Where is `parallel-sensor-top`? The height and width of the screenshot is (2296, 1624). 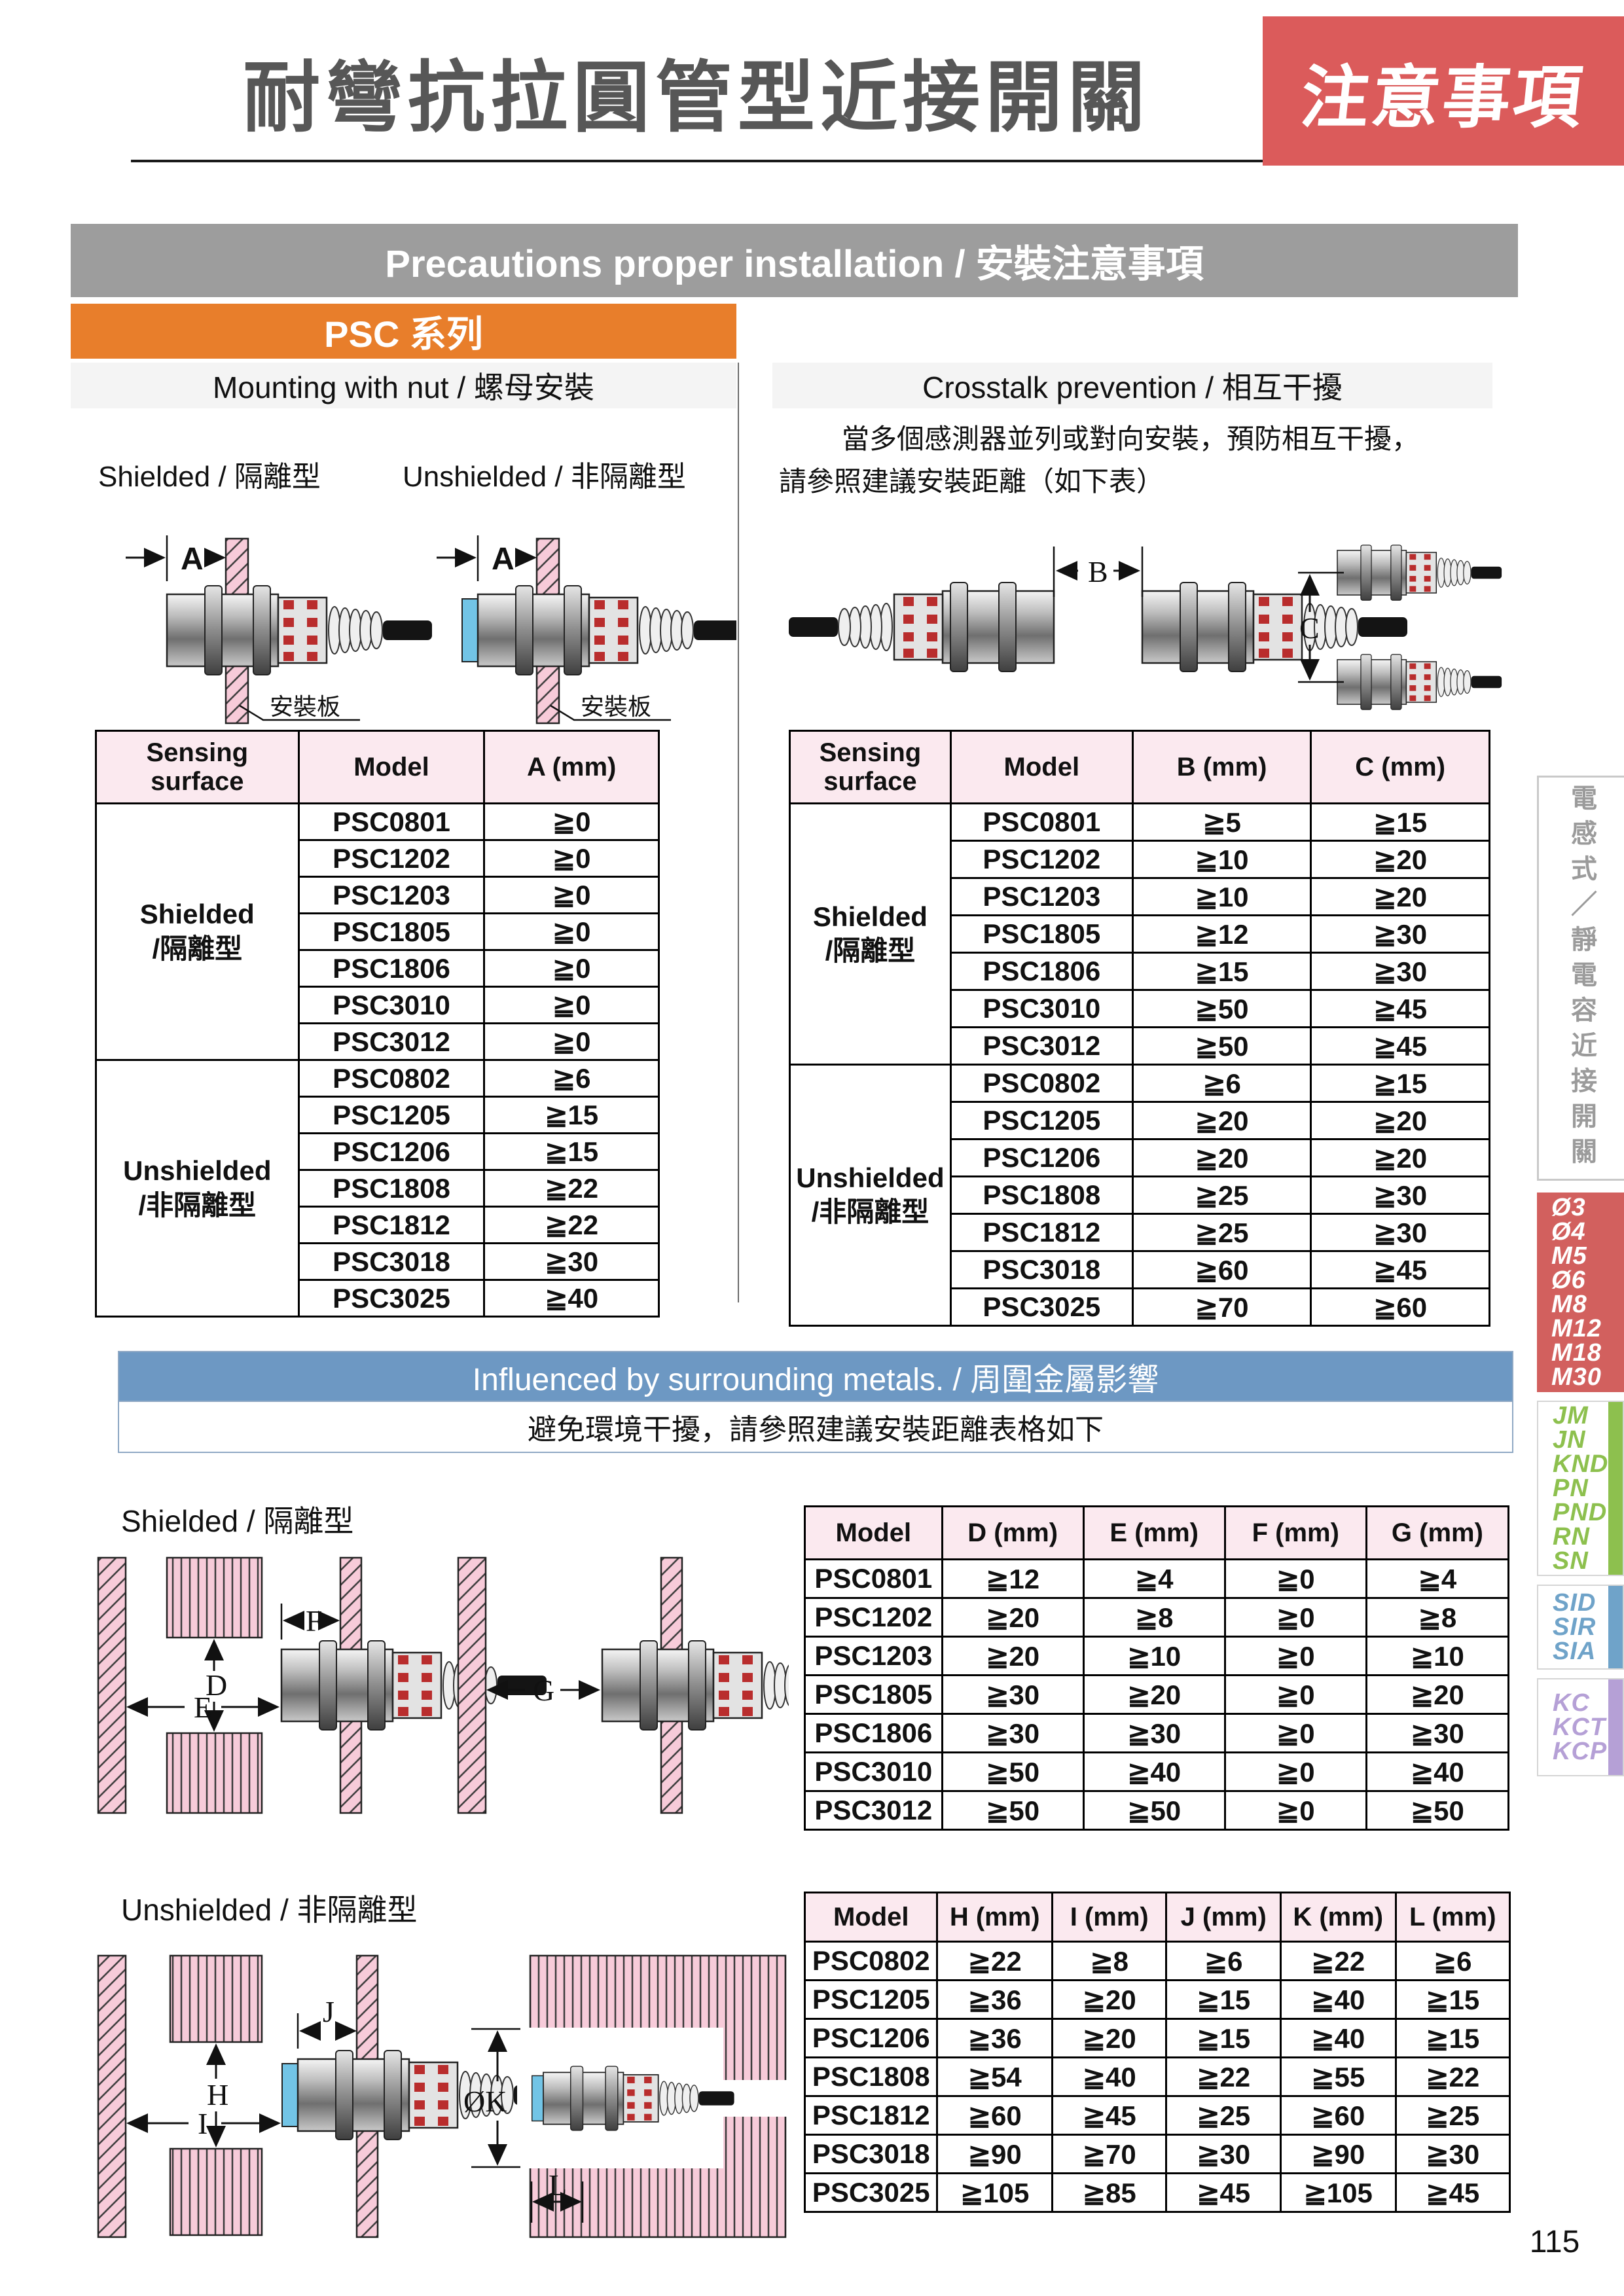
parallel-sensor-top is located at coordinates (1419, 573).